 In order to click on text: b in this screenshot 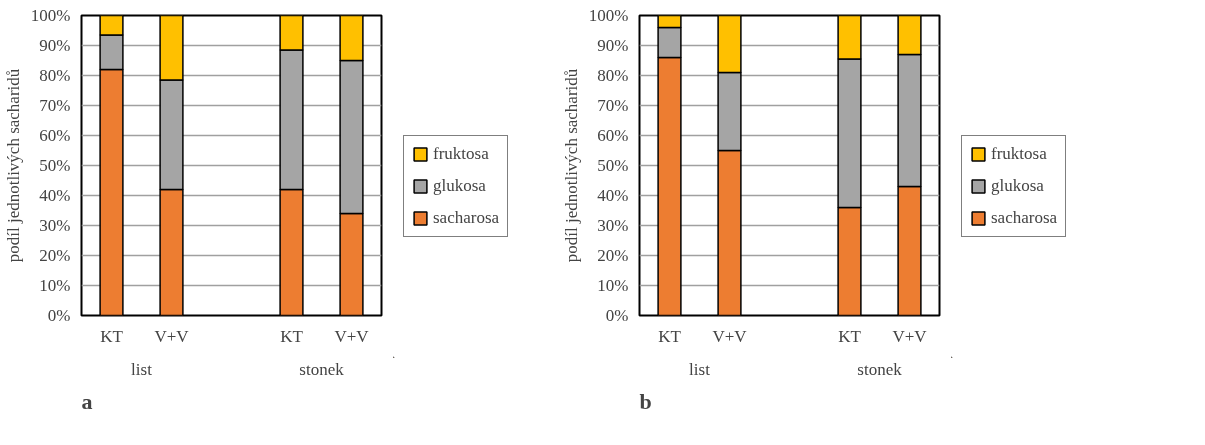, I will do `click(645, 401)`.